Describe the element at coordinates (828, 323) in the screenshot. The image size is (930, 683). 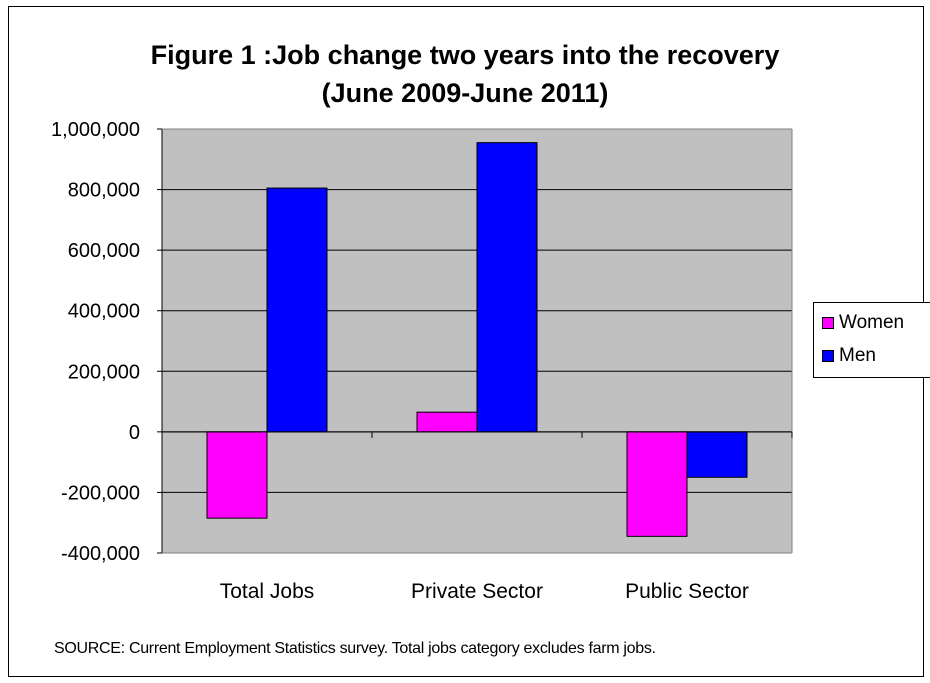
I see `legend-swatch-women` at that location.